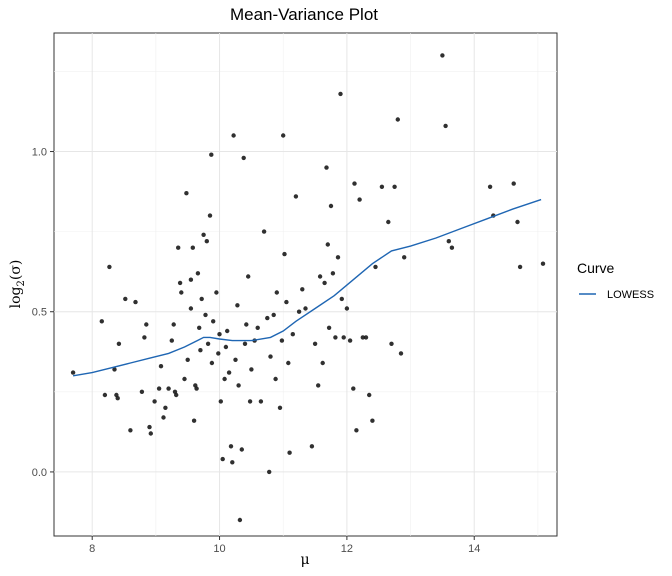 The width and height of the screenshot is (672, 576). What do you see at coordinates (284, 545) in the screenshot?
I see `x-axis-ticks: 8 10 12 14` at bounding box center [284, 545].